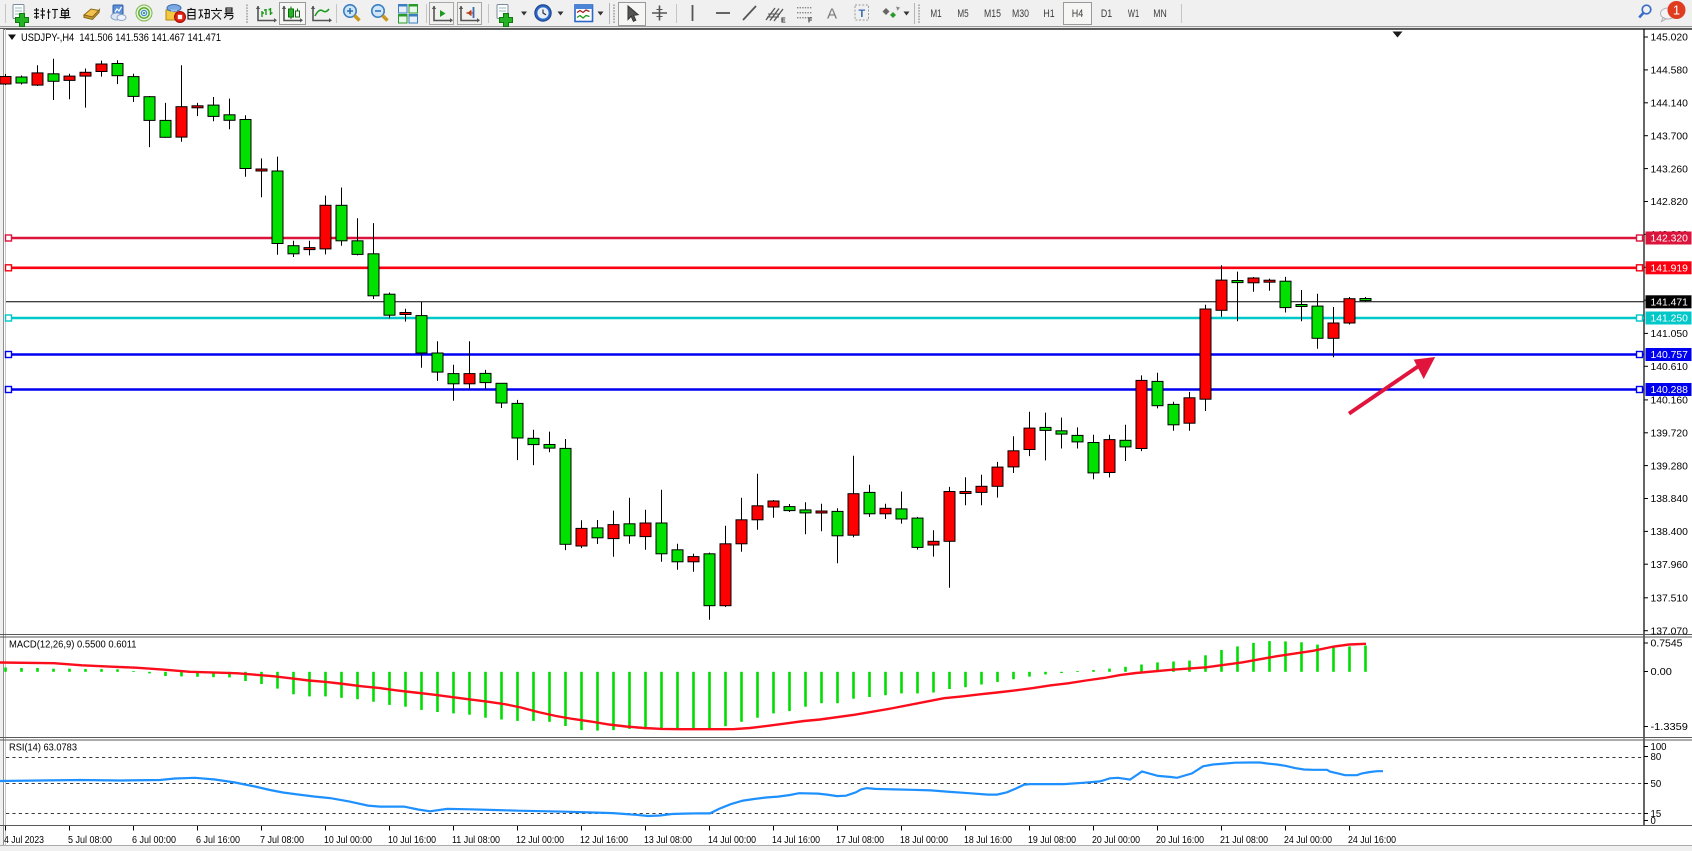  I want to click on svg-text: 140.288, so click(1670, 390).